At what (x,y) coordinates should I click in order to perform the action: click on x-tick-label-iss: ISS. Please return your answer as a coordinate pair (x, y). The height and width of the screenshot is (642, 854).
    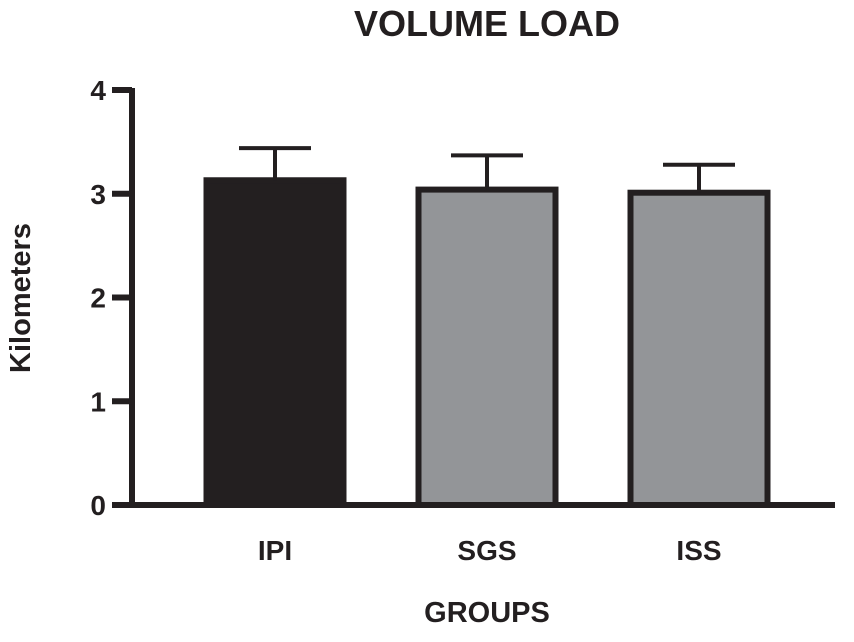
    Looking at the image, I should click on (698, 550).